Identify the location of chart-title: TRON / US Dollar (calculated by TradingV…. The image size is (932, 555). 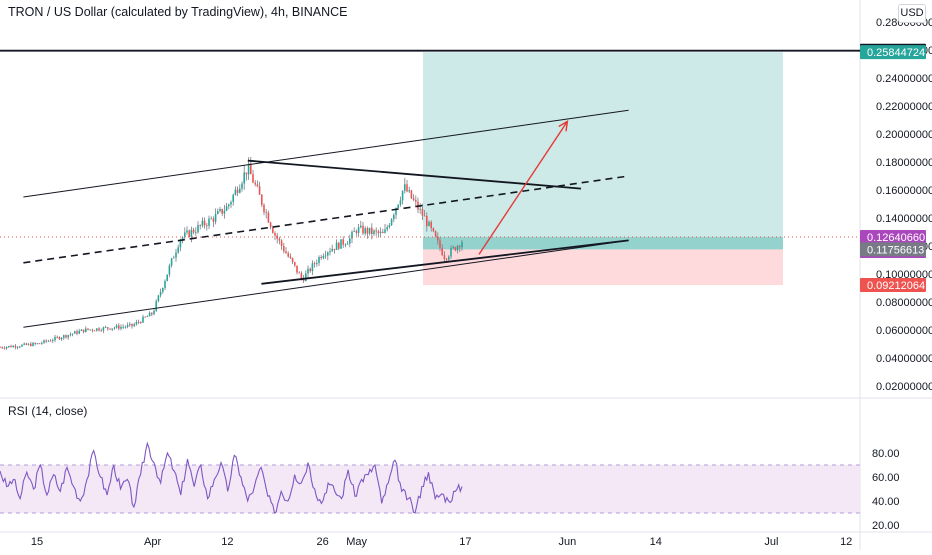
(178, 12).